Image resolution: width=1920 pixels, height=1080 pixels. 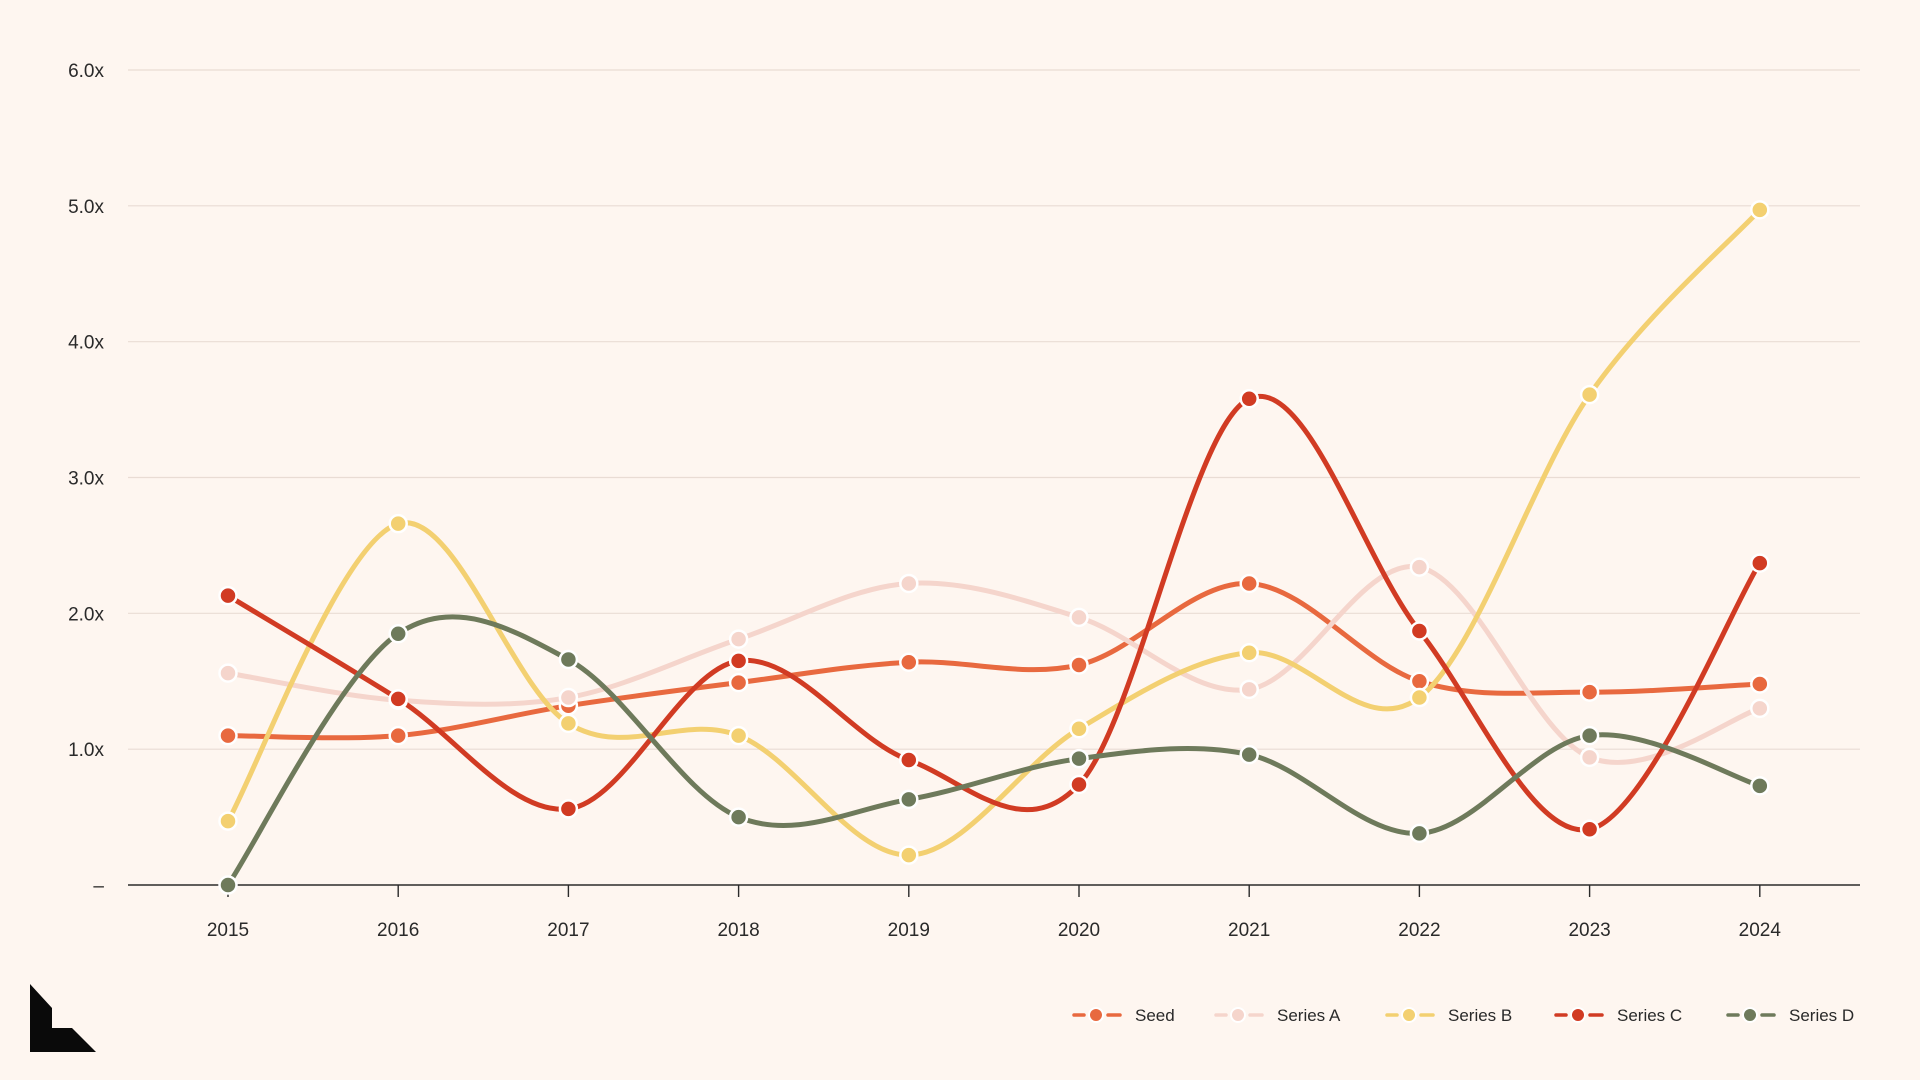 What do you see at coordinates (86, 343) in the screenshot?
I see `y-tick-label: 4.0x` at bounding box center [86, 343].